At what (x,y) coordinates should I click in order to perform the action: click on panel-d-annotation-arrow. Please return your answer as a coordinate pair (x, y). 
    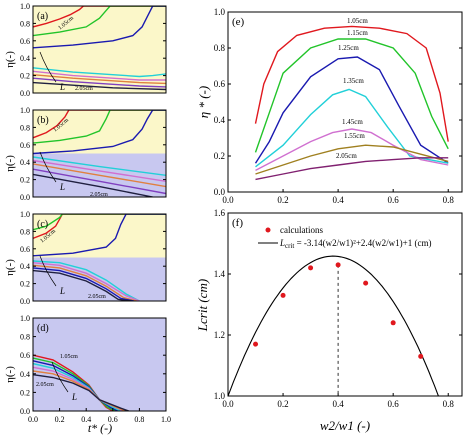
    Looking at the image, I should click on (60, 377).